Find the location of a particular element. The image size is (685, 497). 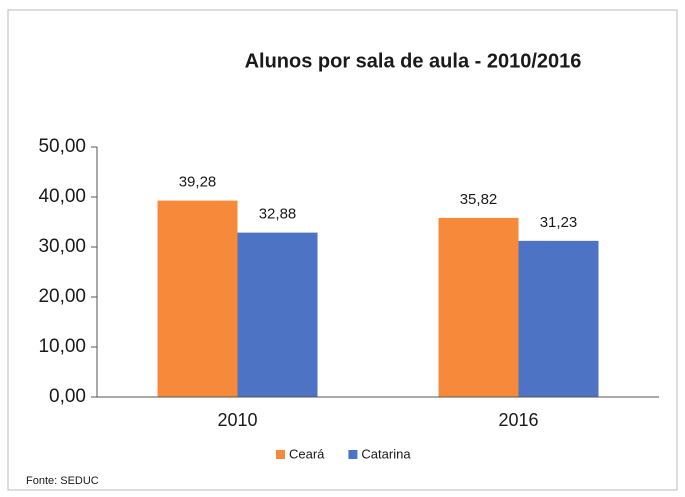

data-label: 31,23 is located at coordinates (559, 222).